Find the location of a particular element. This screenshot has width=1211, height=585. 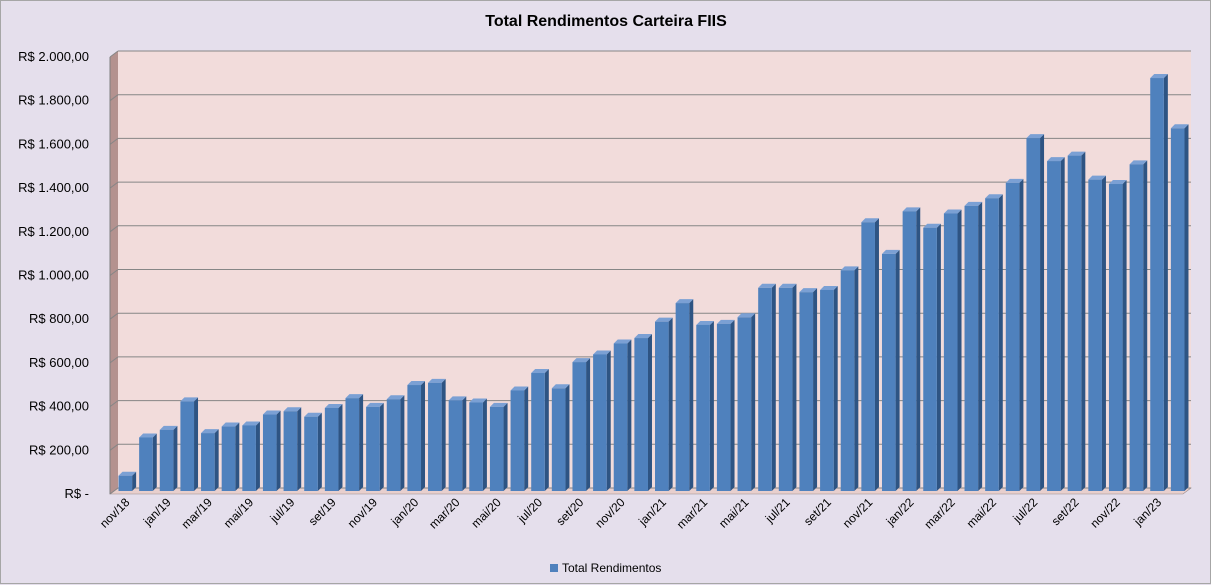

x-tick-label: mar/20 is located at coordinates (444, 513).